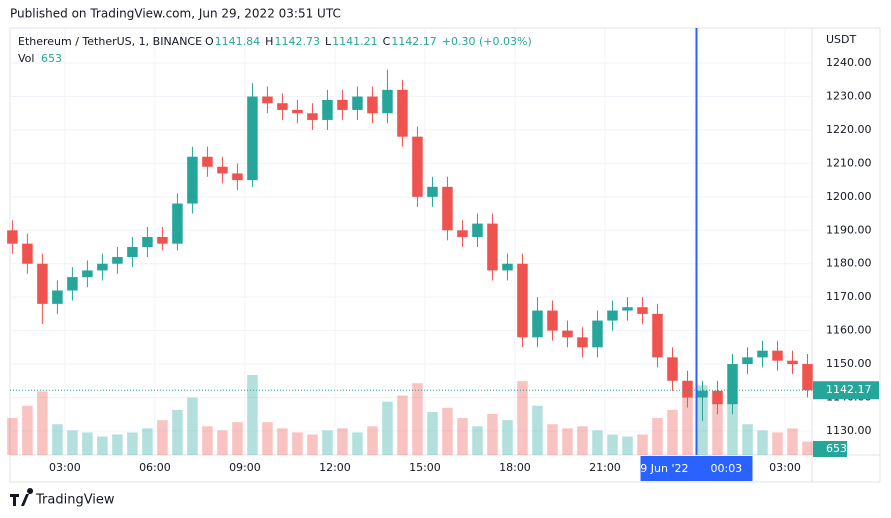 The width and height of the screenshot is (891, 518). What do you see at coordinates (269, 41) in the screenshot?
I see `legend-key: H` at bounding box center [269, 41].